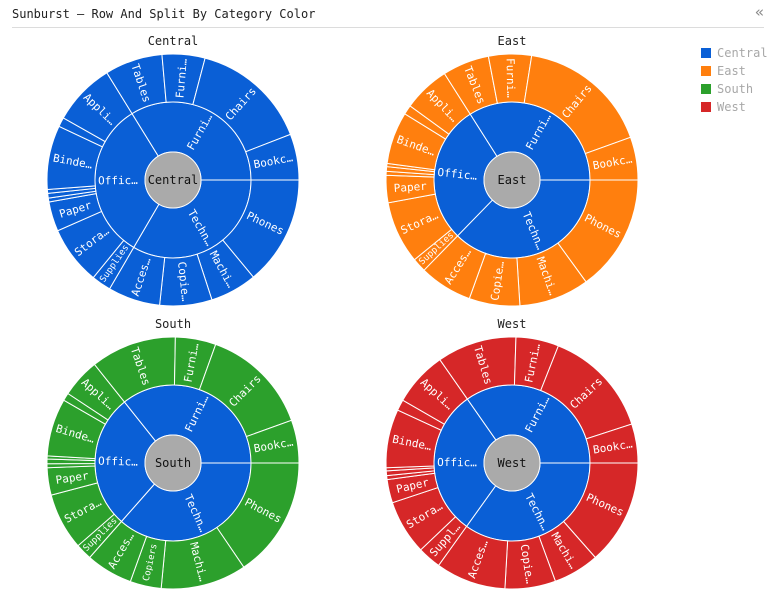 The width and height of the screenshot is (776, 600). What do you see at coordinates (173, 324) in the screenshot?
I see `chart-title: South` at bounding box center [173, 324].